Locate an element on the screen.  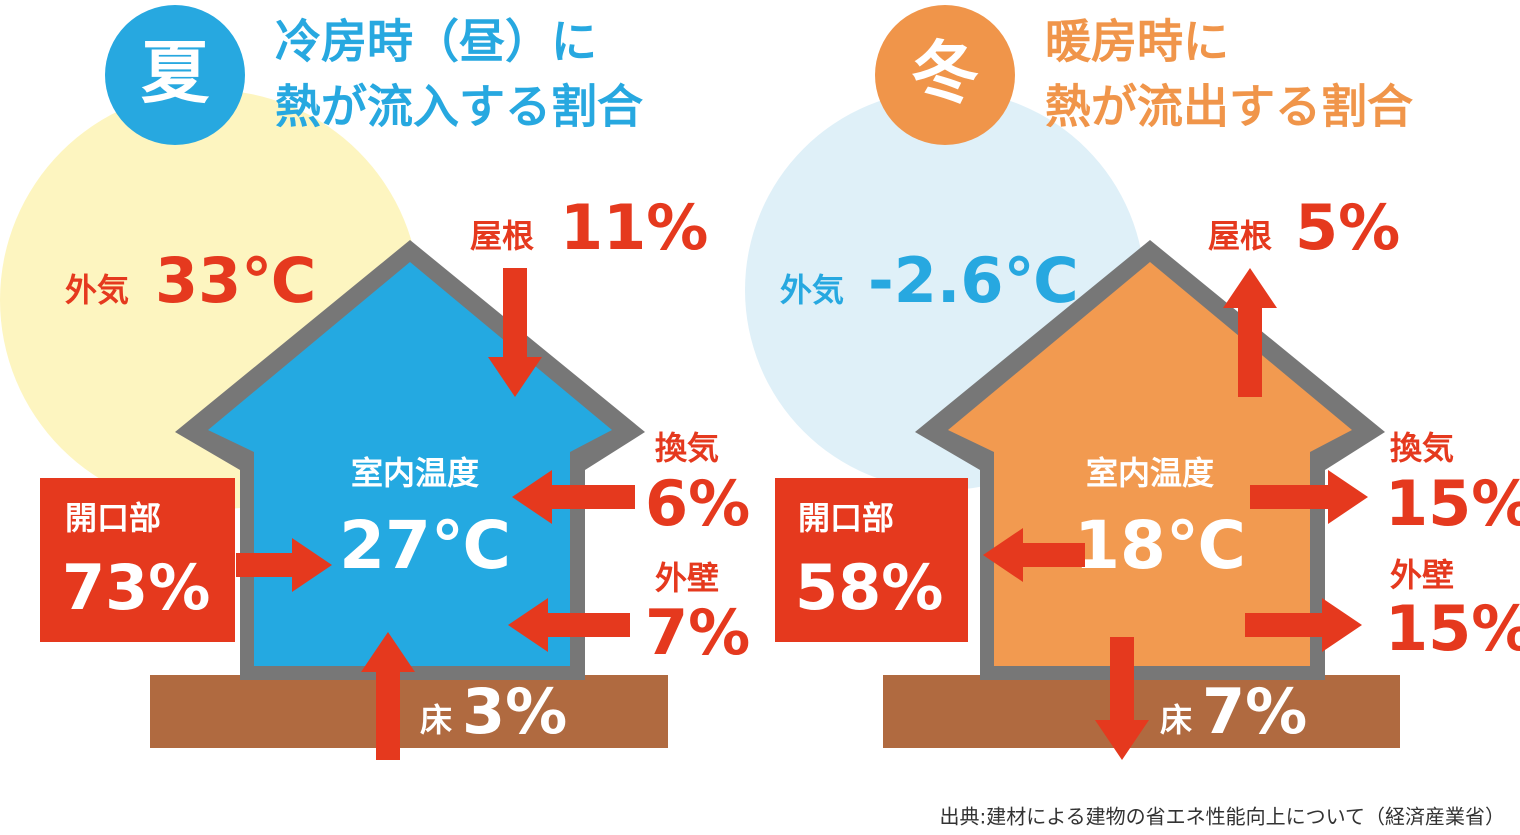
source: 出典:建材による建物の省エネ性能向上について（経済産業省） is located at coordinates (1222, 817).